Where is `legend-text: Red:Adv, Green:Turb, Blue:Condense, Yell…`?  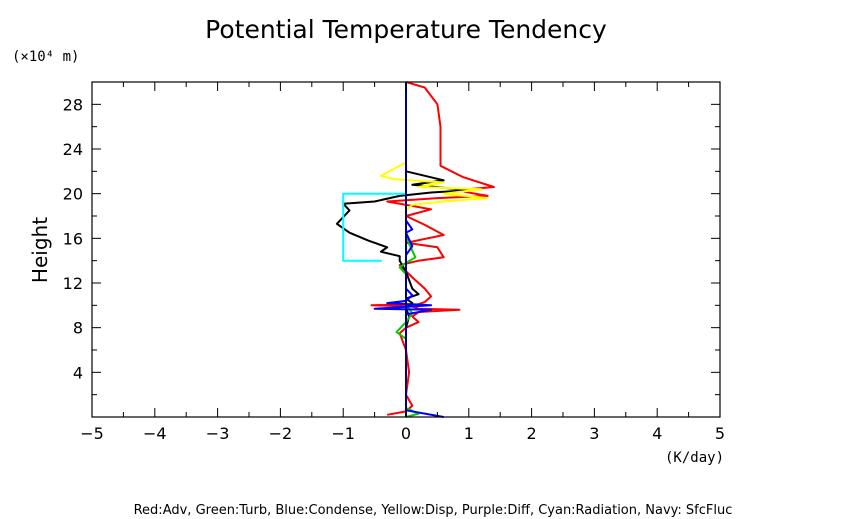
legend-text: Red:Adv, Green:Turb, Blue:Condense, Yell… is located at coordinates (433, 510).